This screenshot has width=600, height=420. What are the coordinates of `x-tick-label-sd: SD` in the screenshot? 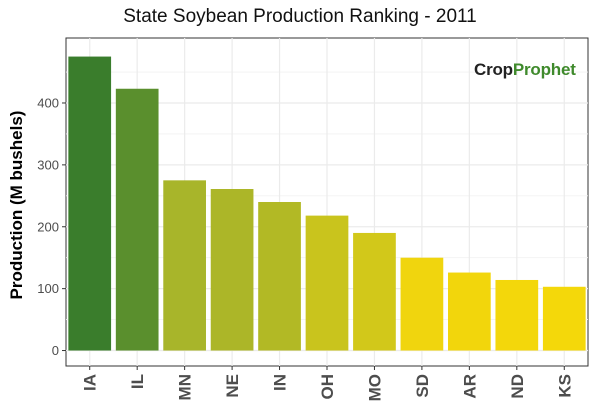 It's located at (422, 386).